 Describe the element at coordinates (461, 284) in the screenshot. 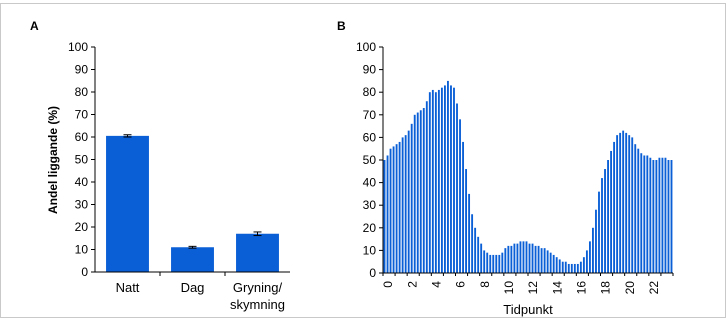

I see `panel-b-x-tick-label: 6` at that location.